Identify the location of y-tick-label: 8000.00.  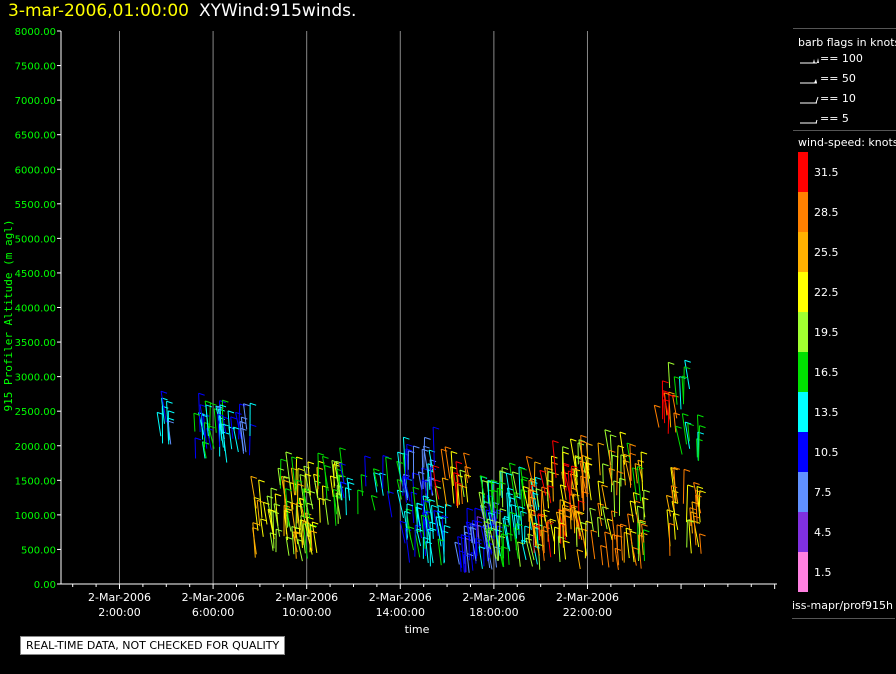
(35, 32).